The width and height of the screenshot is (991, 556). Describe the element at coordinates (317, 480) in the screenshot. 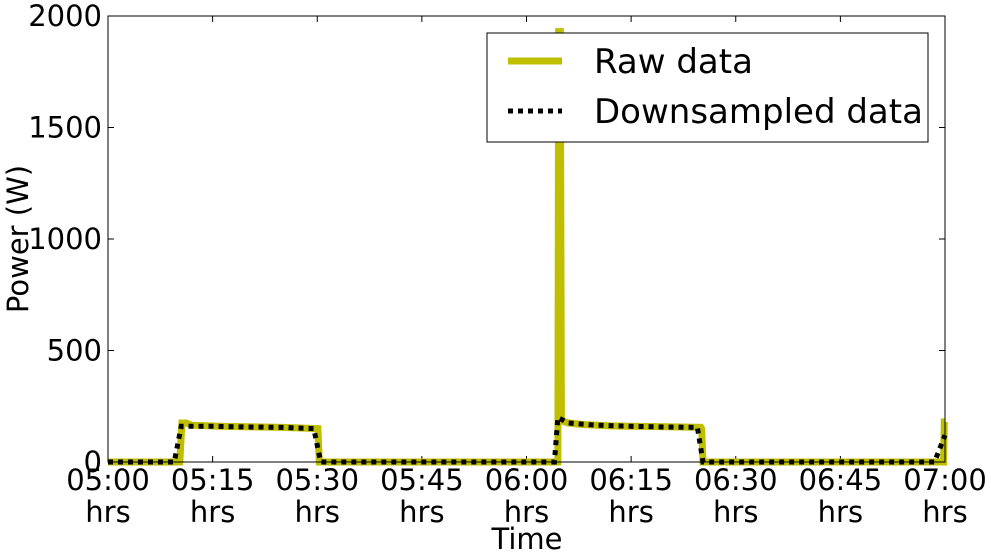

I see `x-tick-label: 05:30` at that location.